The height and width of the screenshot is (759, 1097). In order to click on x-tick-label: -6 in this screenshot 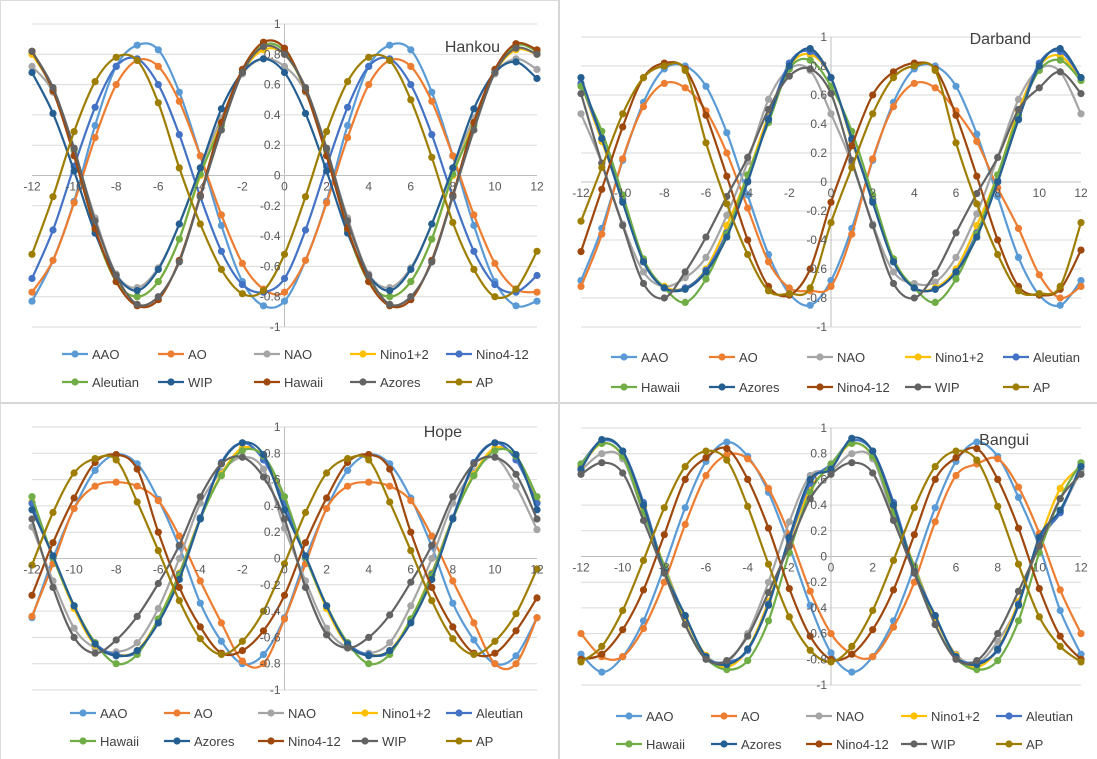, I will do `click(158, 570)`.